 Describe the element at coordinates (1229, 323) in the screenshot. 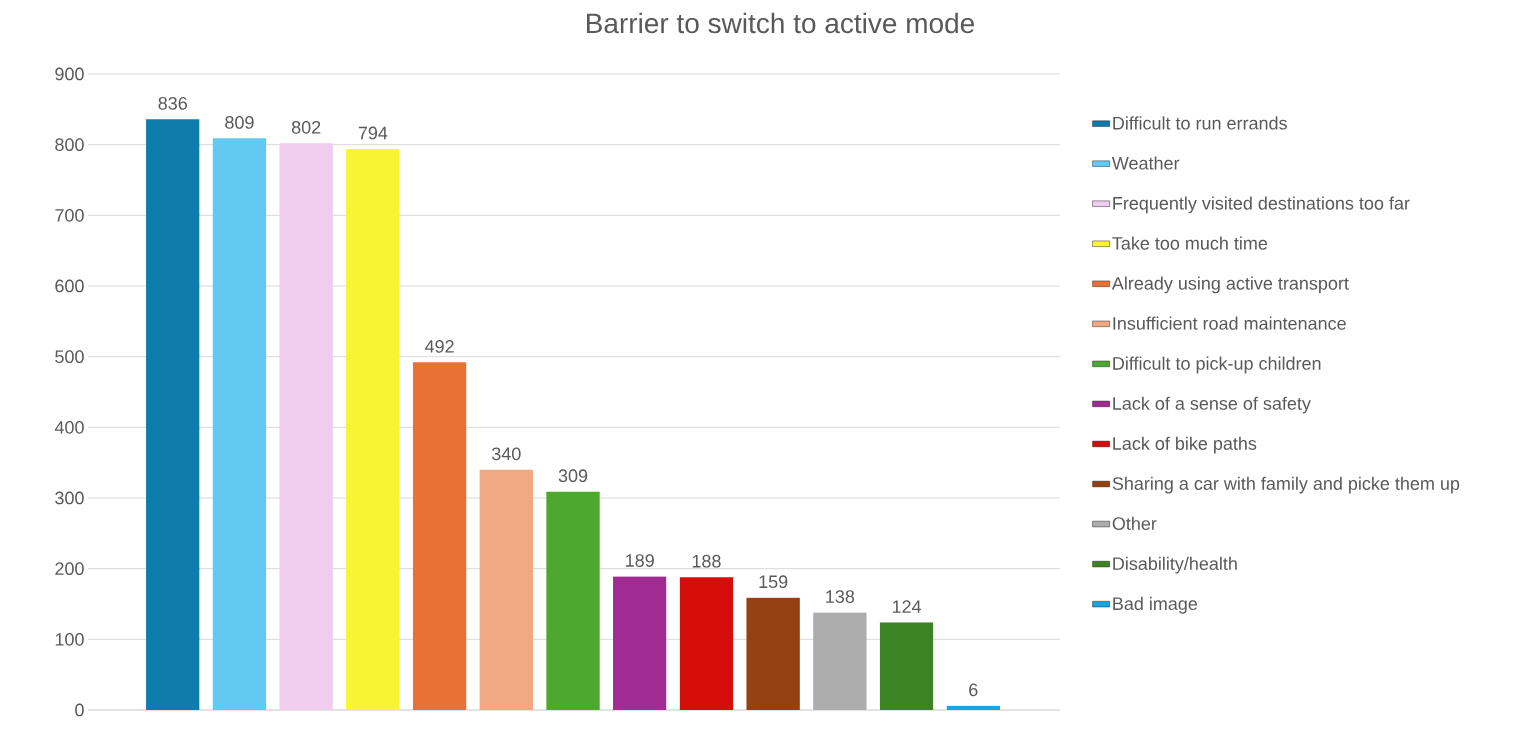

I see `legend-label: Insufficient road maintenance` at that location.